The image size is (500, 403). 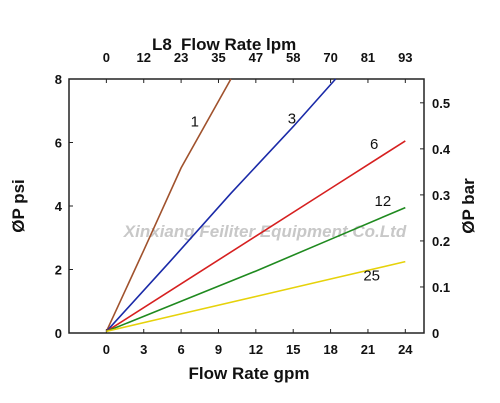 What do you see at coordinates (374, 144) in the screenshot?
I see `series-label-6: 6` at bounding box center [374, 144].